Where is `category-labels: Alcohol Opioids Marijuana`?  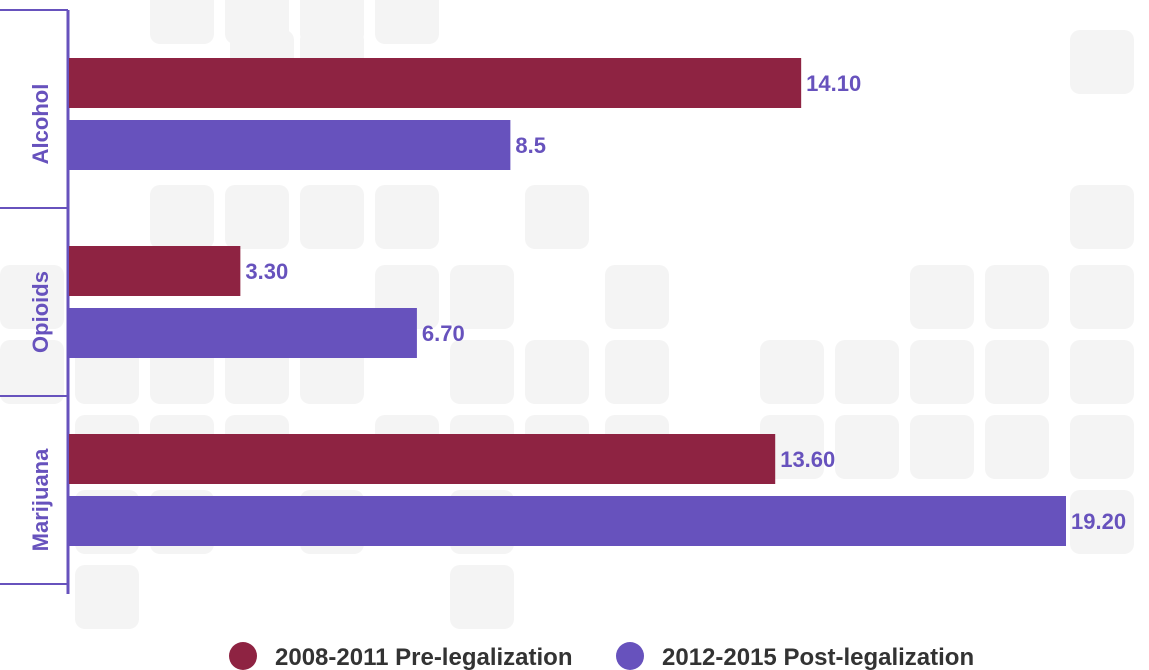 category-labels: Alcohol Opioids Marijuana is located at coordinates (40, 318).